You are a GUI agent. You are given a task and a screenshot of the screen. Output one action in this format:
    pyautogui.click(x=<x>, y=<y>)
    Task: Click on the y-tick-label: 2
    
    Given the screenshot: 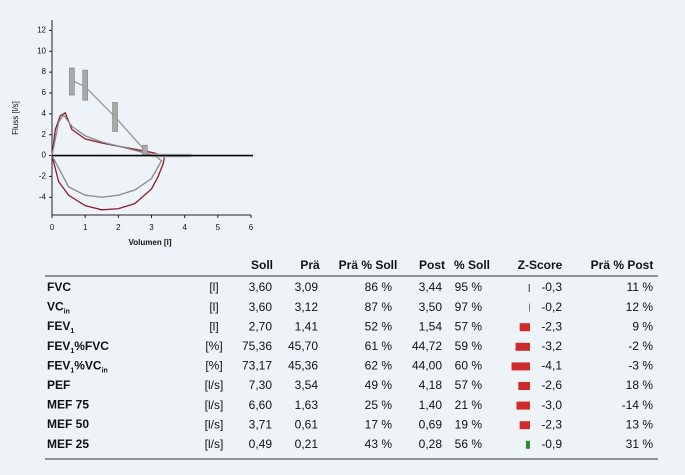 What is the action you would take?
    pyautogui.click(x=44, y=134)
    